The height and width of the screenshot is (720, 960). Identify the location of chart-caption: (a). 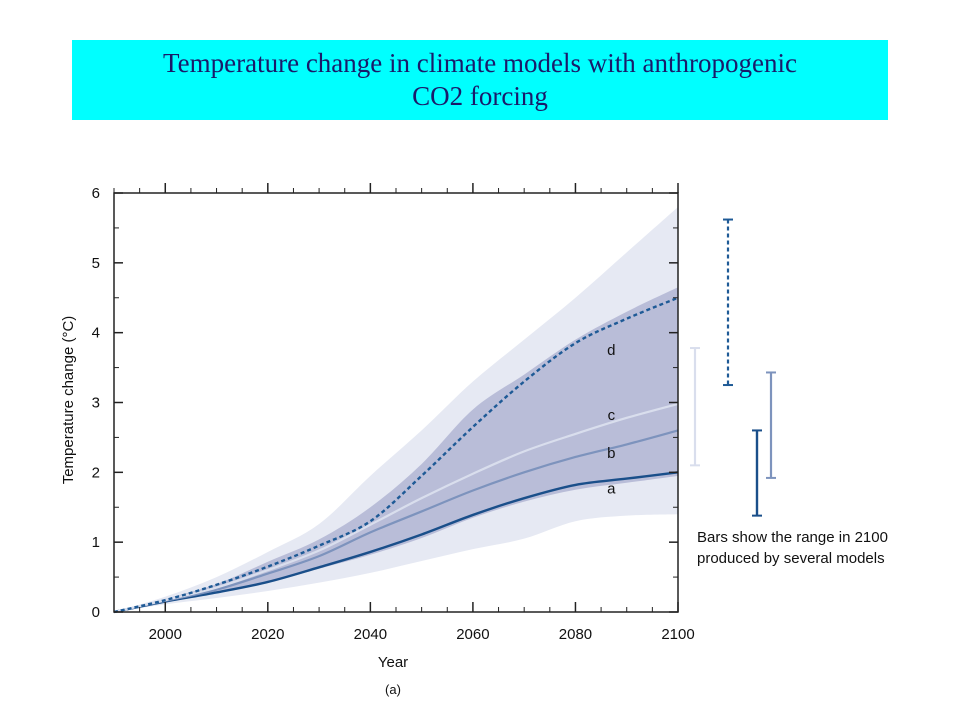
(393, 689).